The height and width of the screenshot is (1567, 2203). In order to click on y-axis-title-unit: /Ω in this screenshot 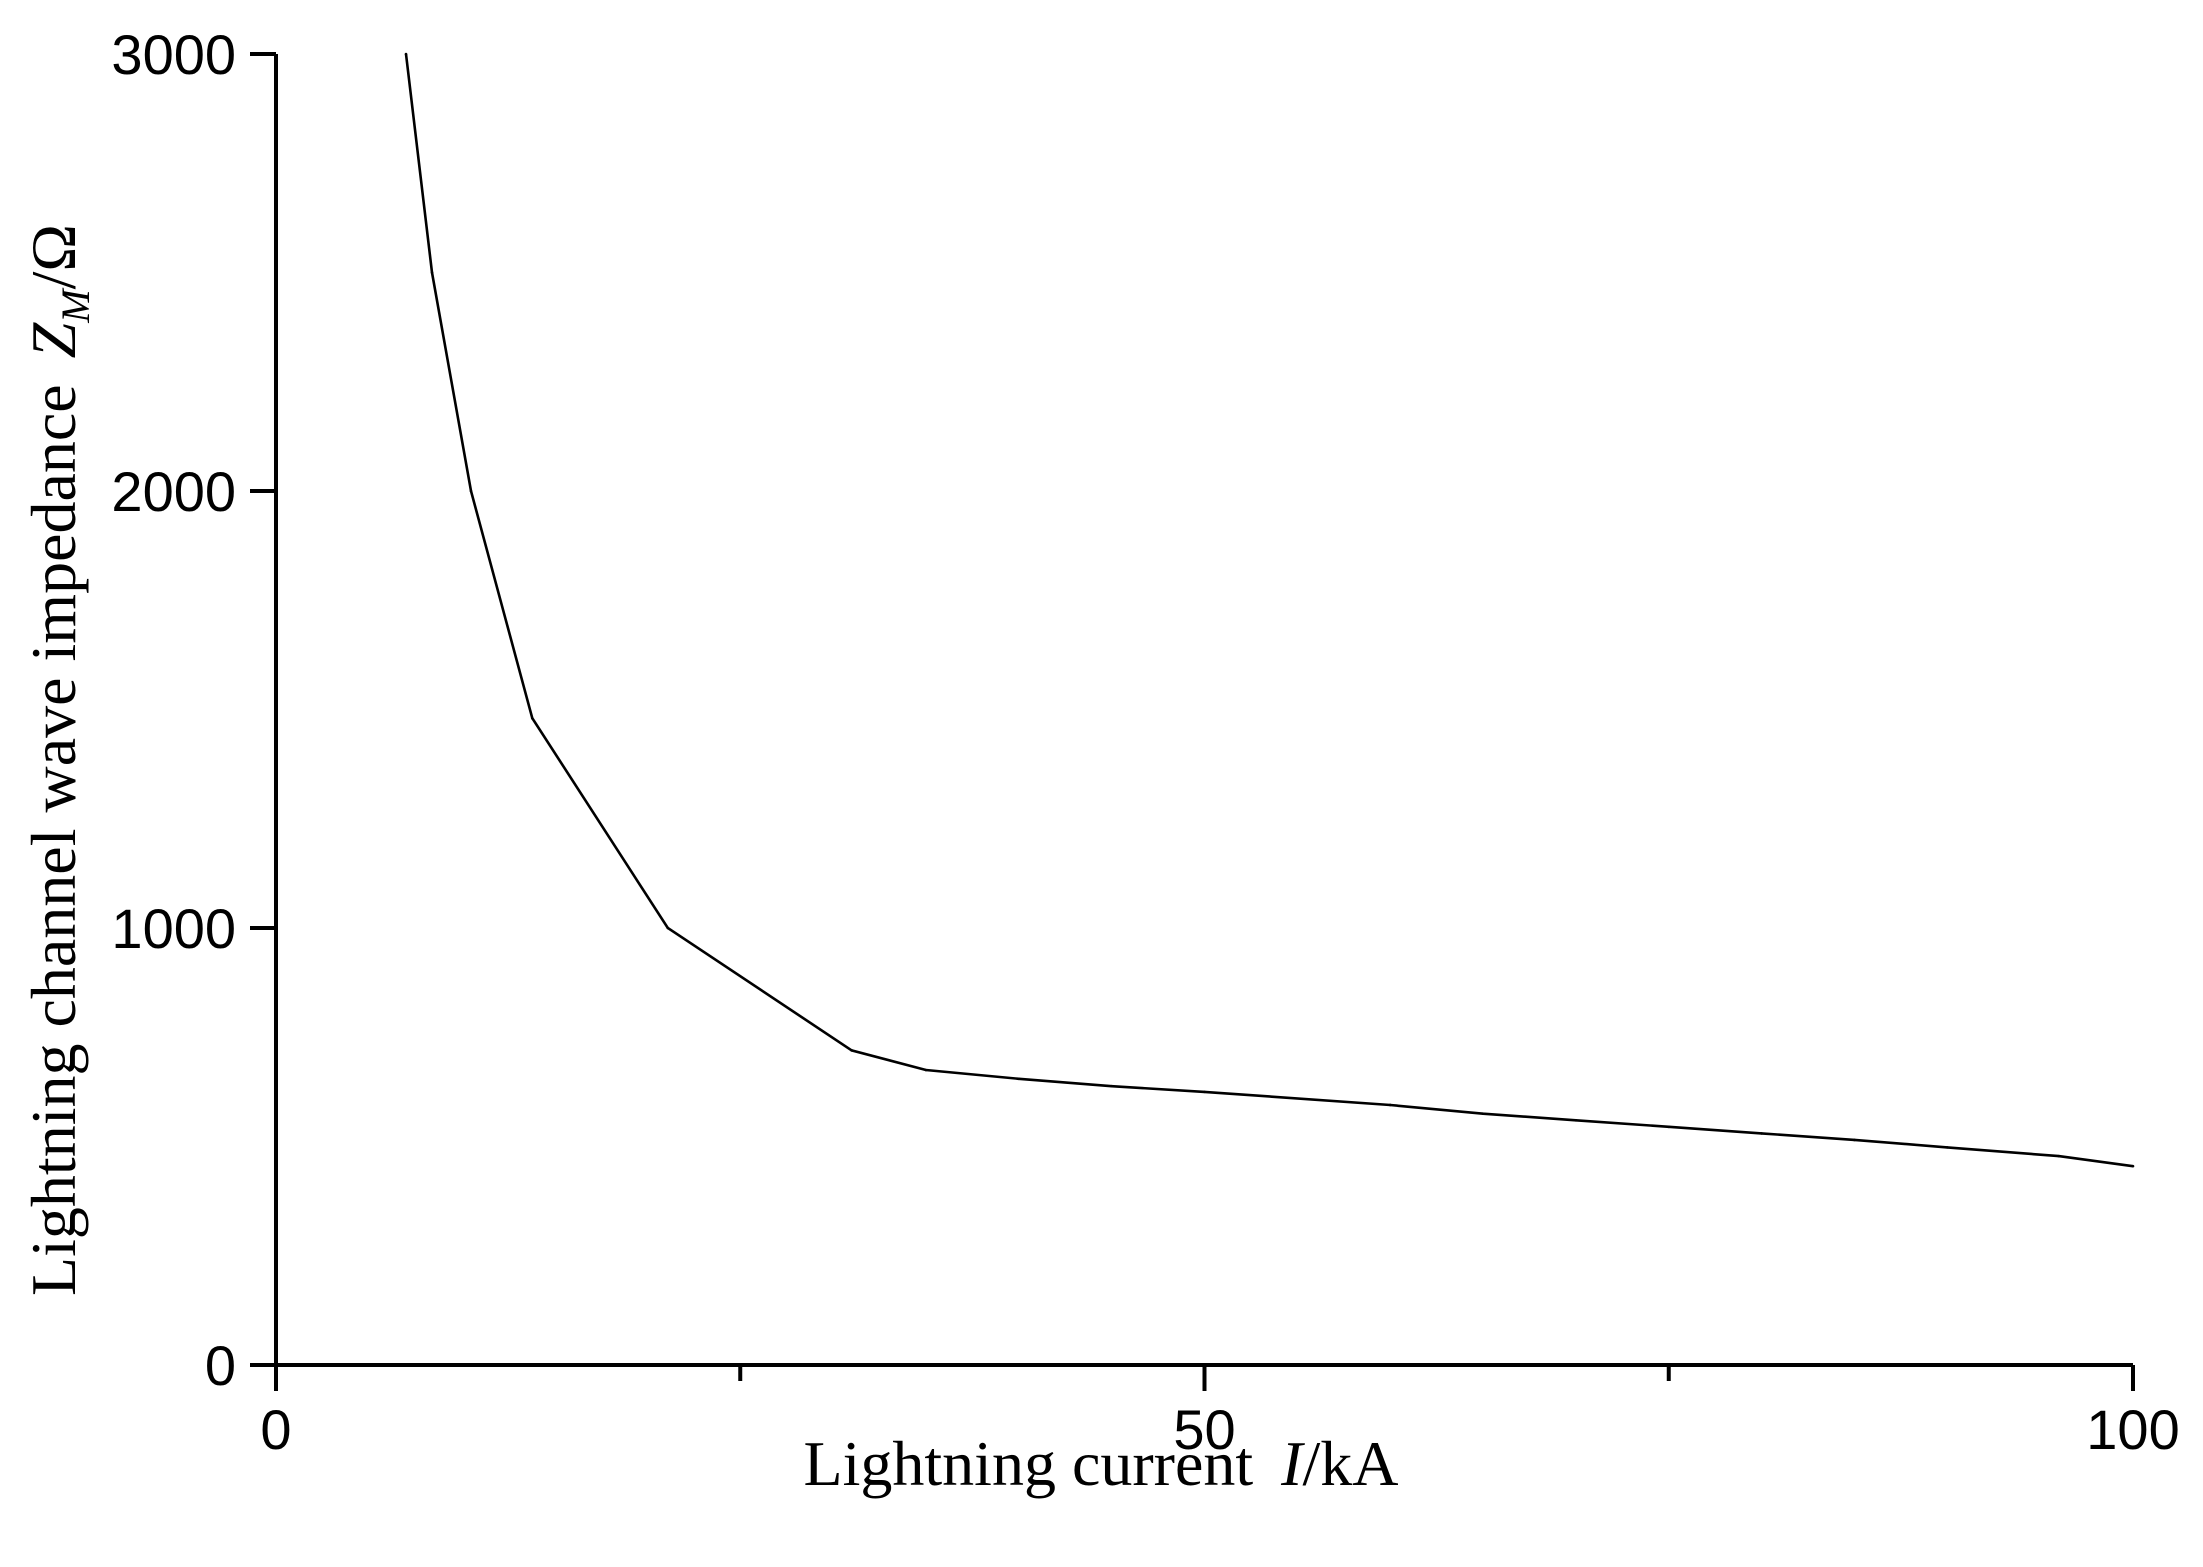, I will do `click(53, 256)`.